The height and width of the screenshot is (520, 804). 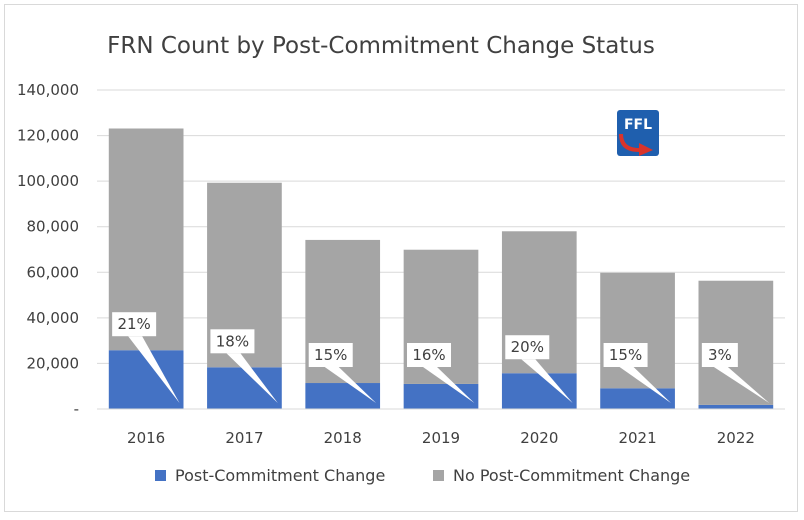 I want to click on x-tick-label: 2018, so click(x=343, y=438).